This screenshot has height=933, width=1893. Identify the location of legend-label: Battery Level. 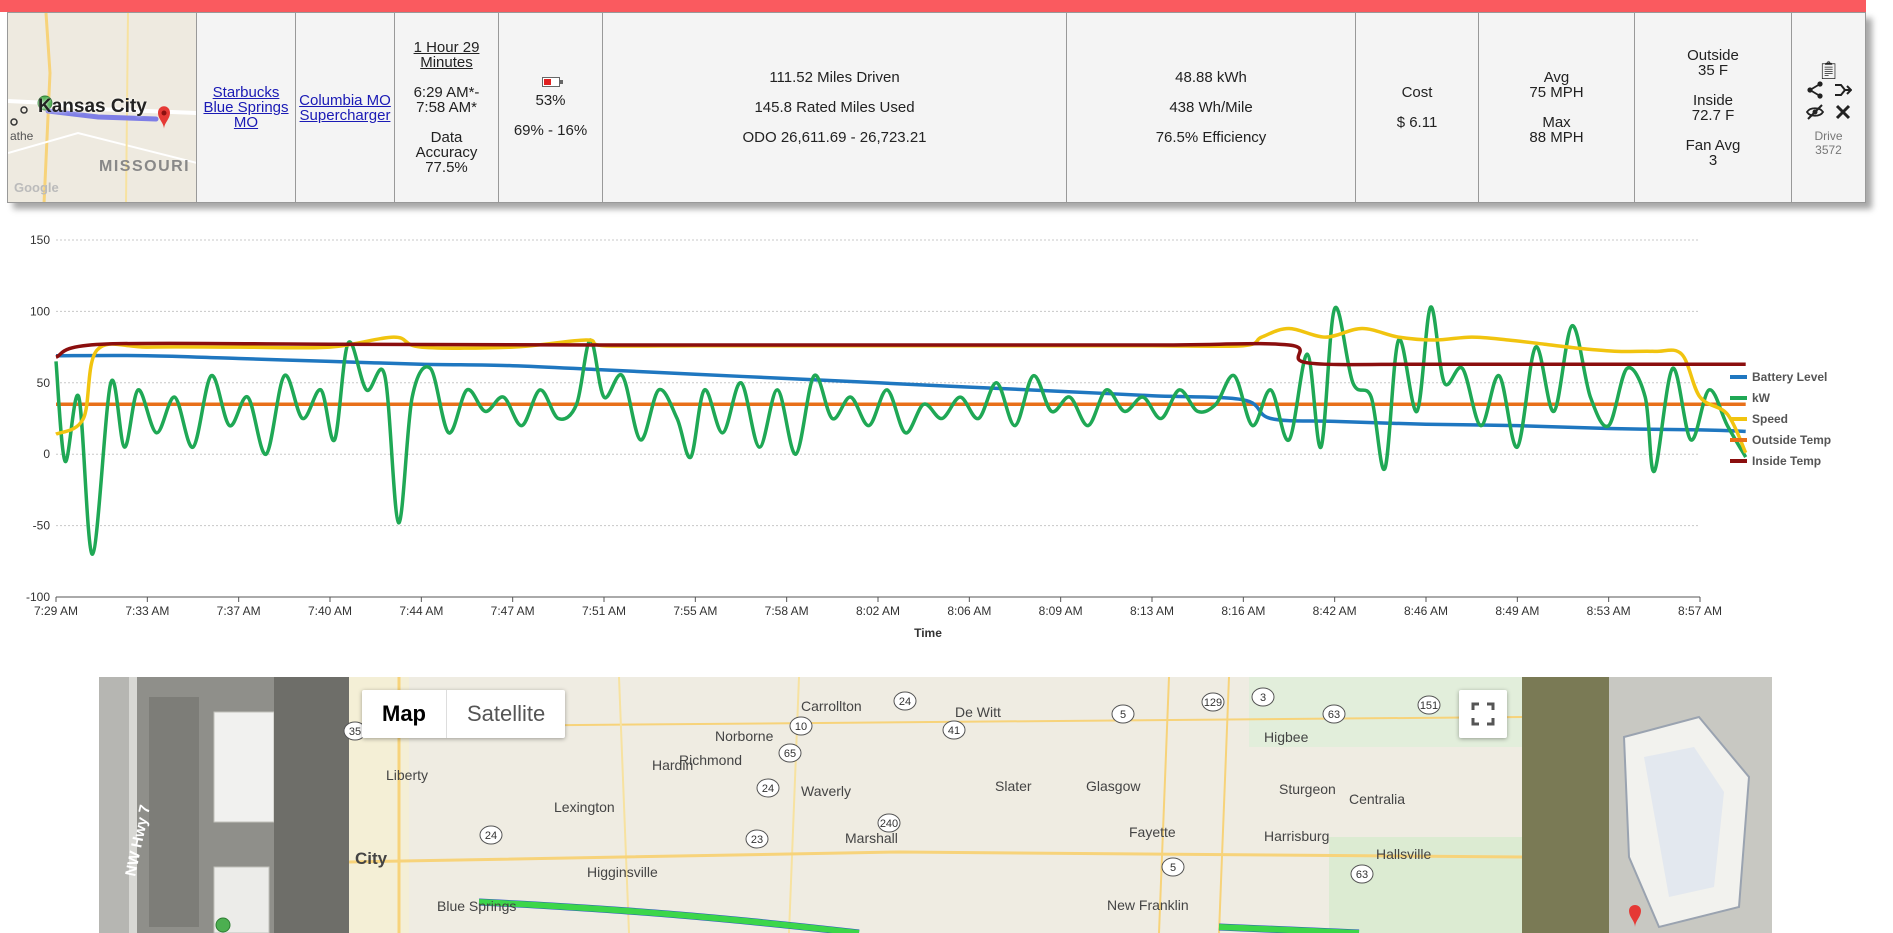
(1789, 377).